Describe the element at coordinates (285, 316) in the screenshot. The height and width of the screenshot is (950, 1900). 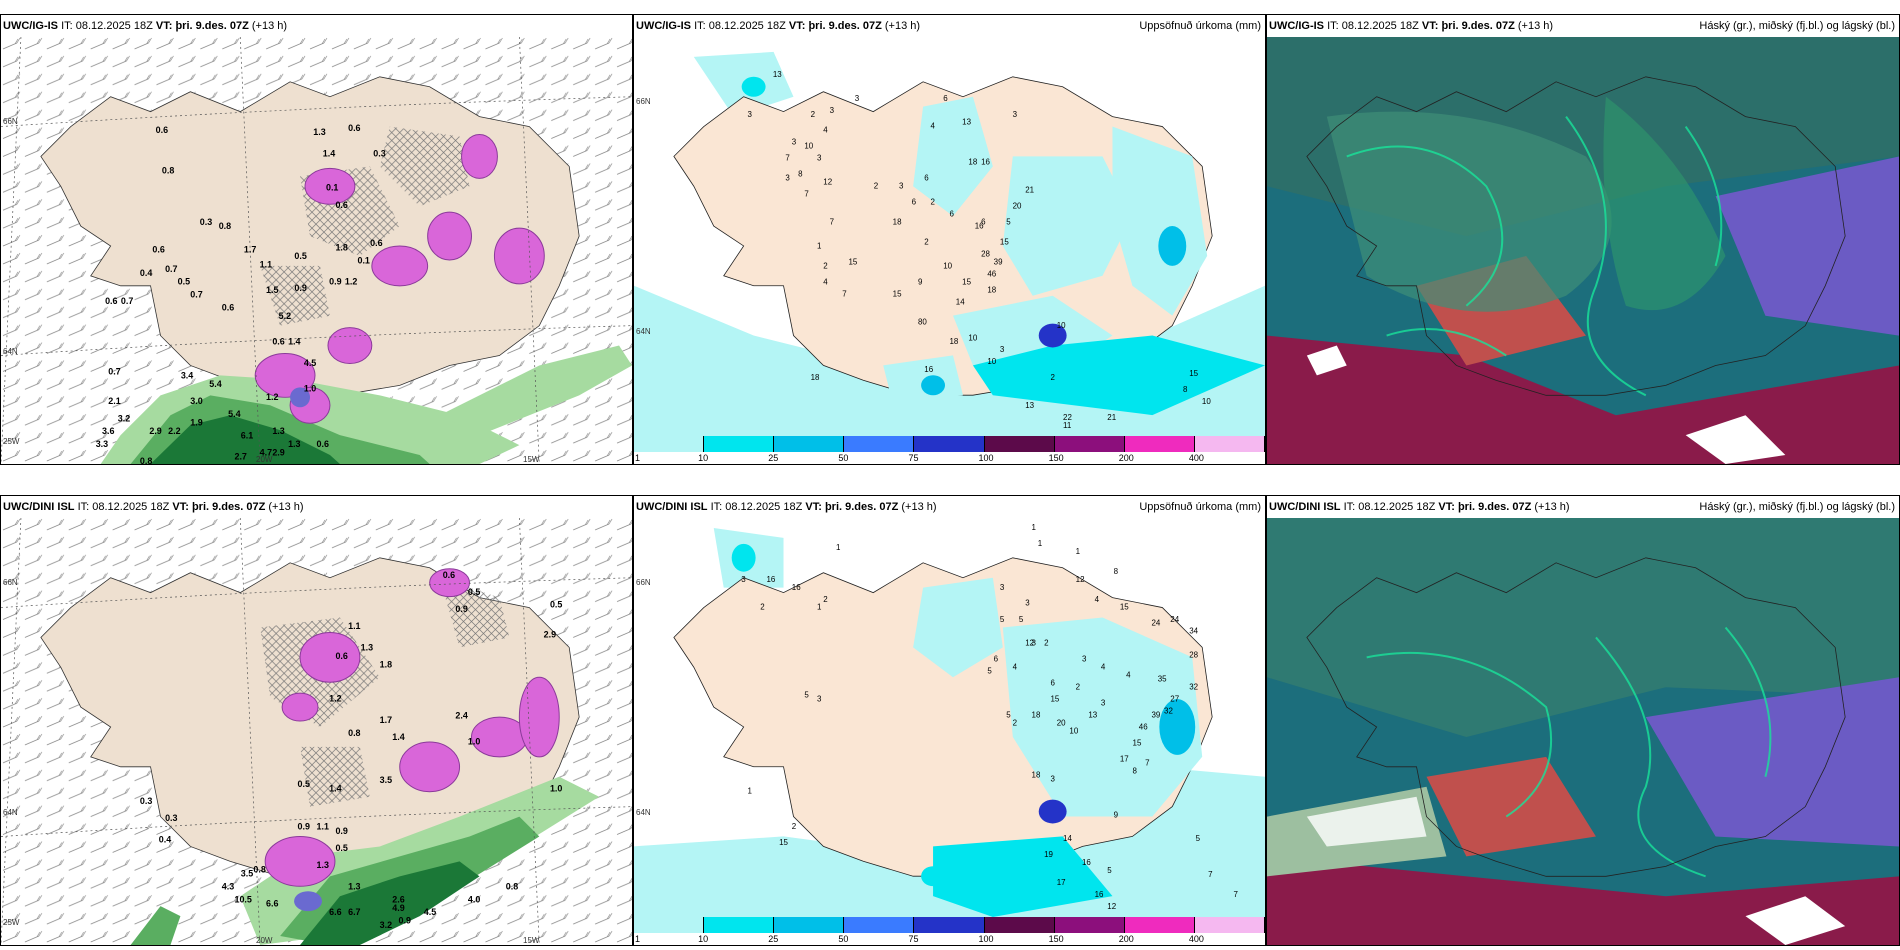
I see `precip-value-label: 5.2` at that location.